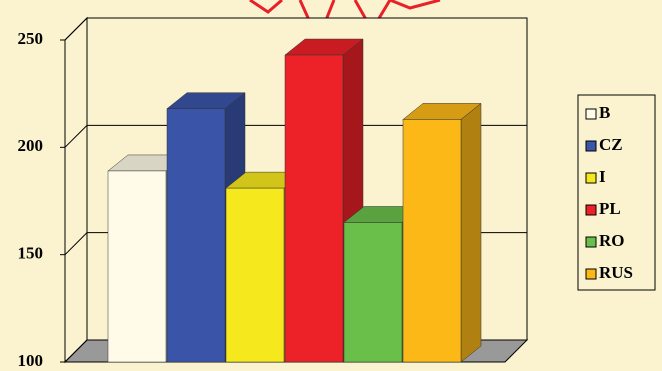 The height and width of the screenshot is (371, 662). Describe the element at coordinates (610, 208) in the screenshot. I see `legend-label: PL` at that location.